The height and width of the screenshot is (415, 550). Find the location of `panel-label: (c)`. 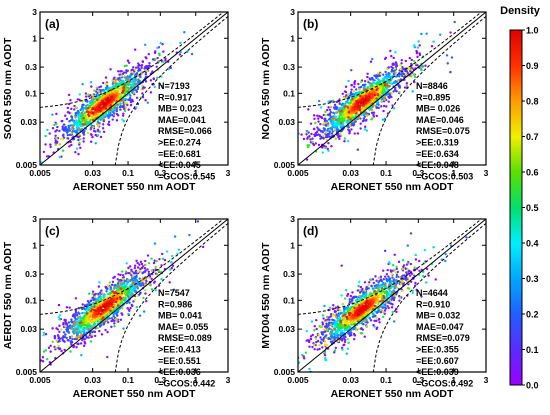

panel-label: (c) is located at coordinates (52, 231).